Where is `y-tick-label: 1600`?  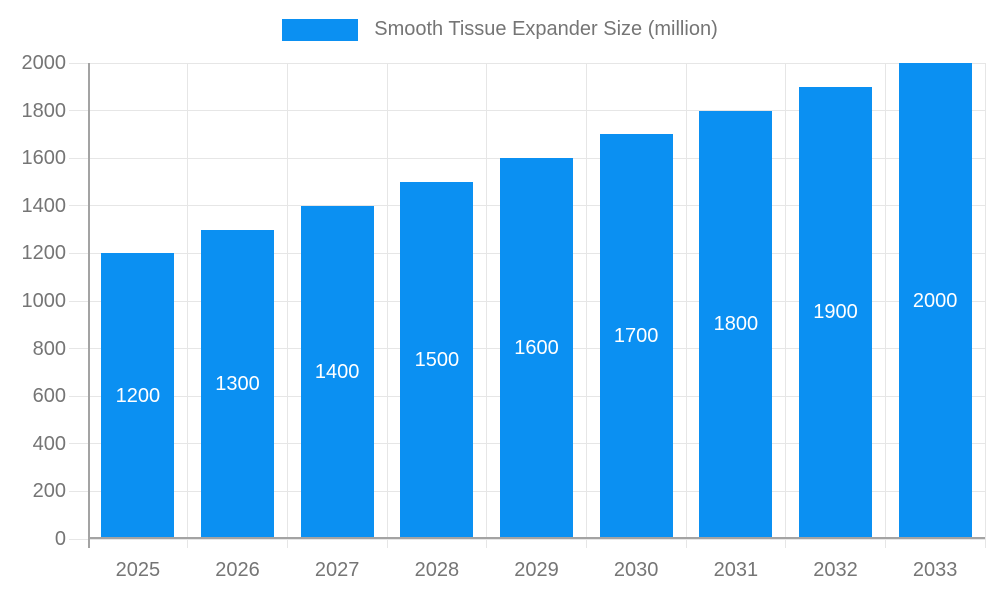
y-tick-label: 1600 is located at coordinates (44, 158).